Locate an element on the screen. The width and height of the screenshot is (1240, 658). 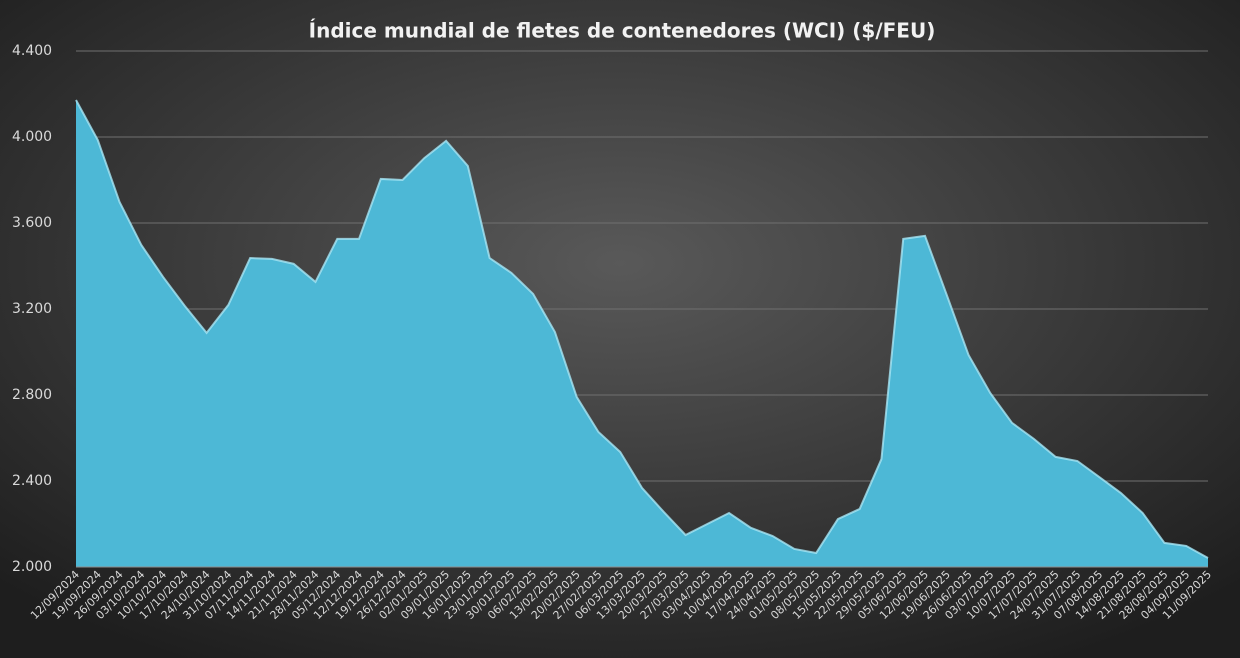
y-tick-label: 4.400 is located at coordinates (32, 51).